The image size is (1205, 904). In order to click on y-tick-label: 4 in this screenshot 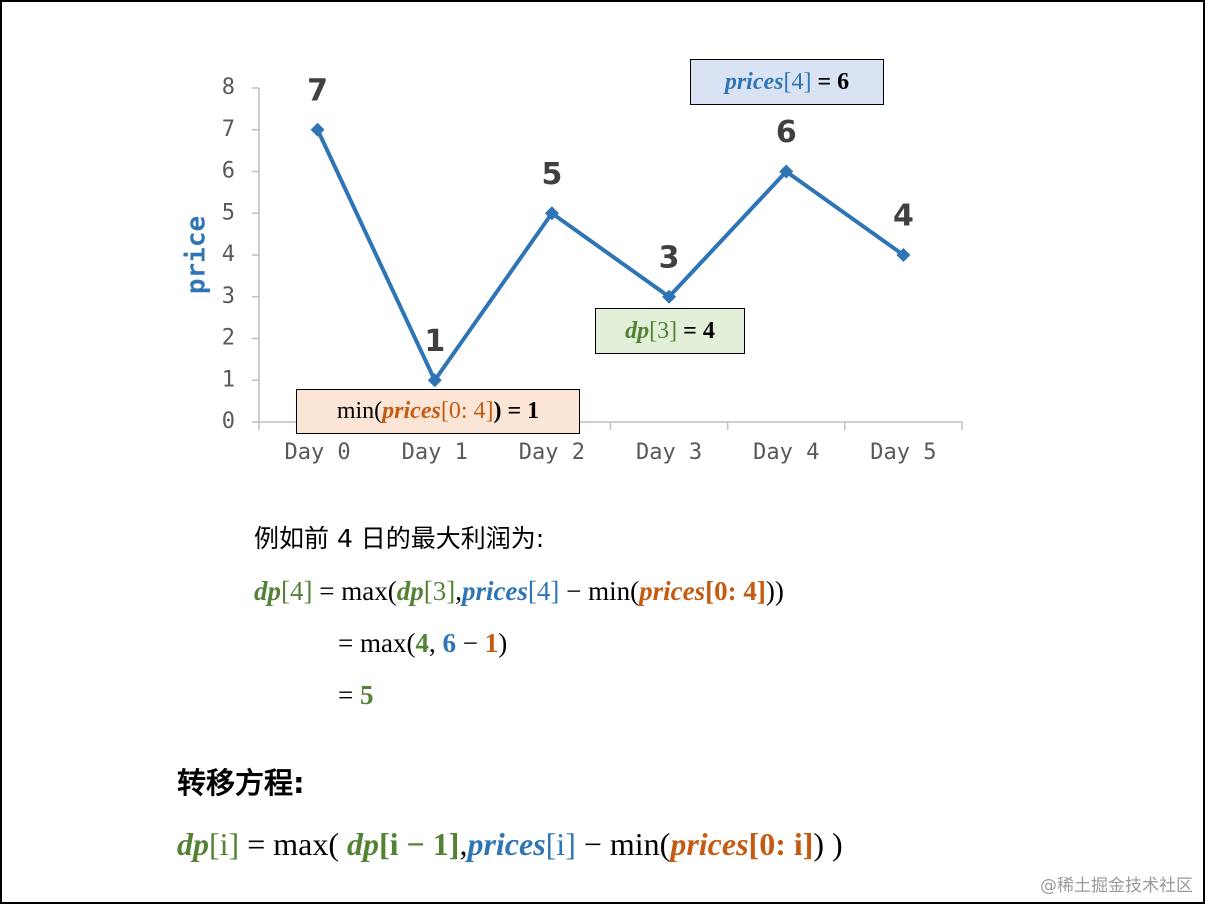, I will do `click(228, 254)`.